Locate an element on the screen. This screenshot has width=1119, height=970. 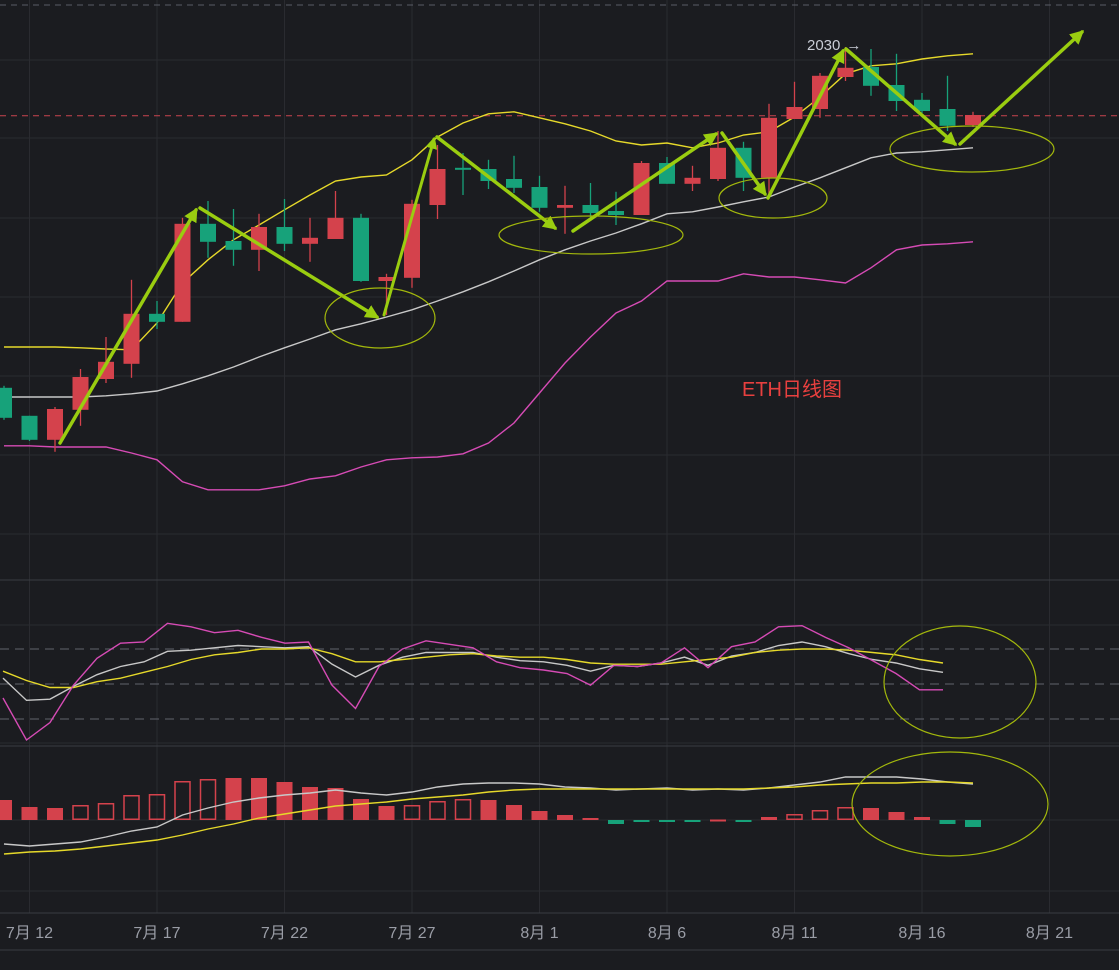
kdj-lines is located at coordinates (473, 682).